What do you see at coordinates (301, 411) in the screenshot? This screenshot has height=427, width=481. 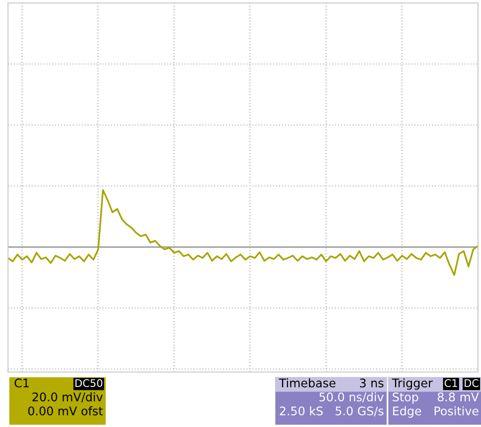 I see `text: 2.50 kS` at bounding box center [301, 411].